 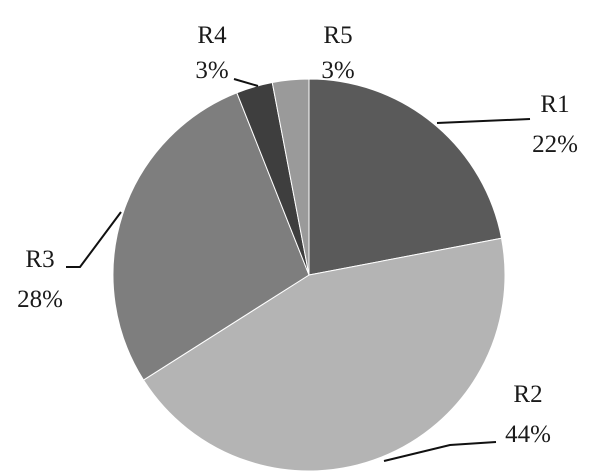 What do you see at coordinates (290, 177) in the screenshot?
I see `pie-slice-r5` at bounding box center [290, 177].